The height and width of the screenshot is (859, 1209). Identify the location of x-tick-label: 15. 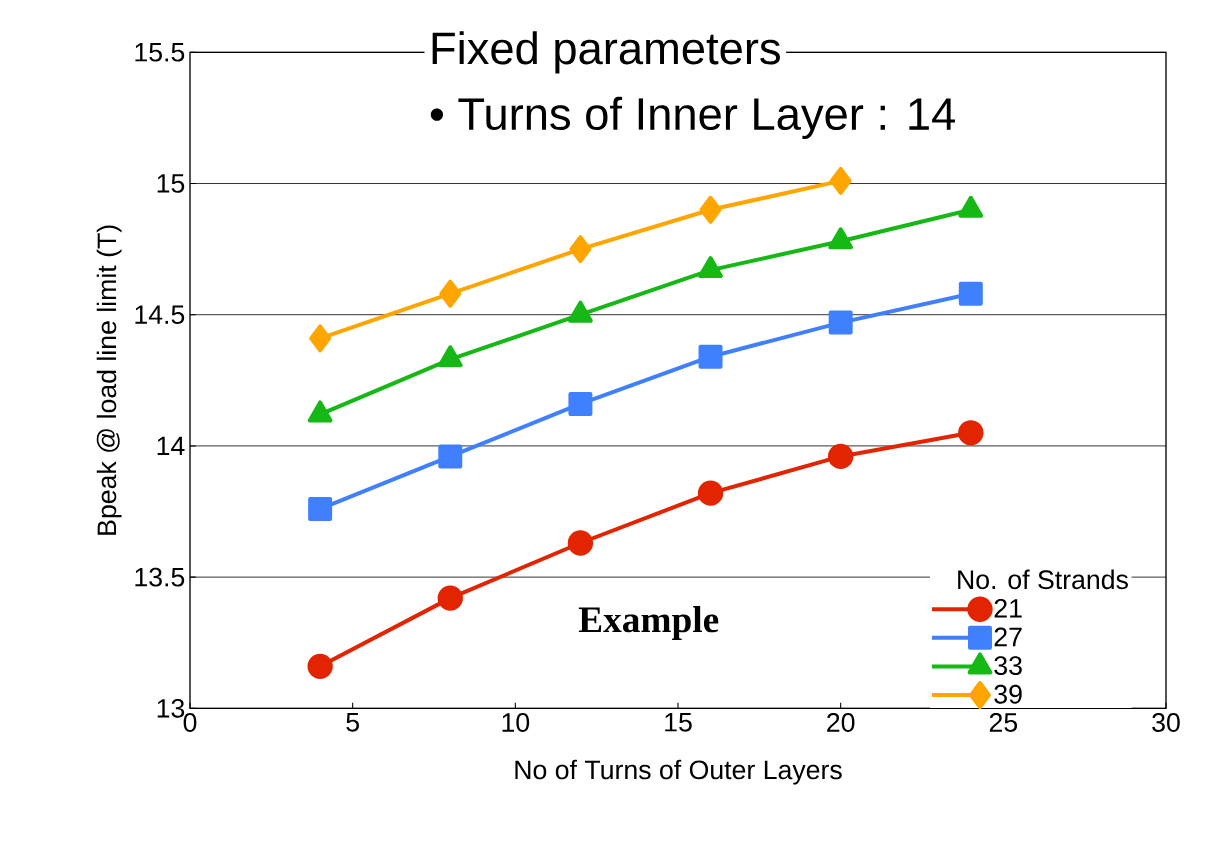
(678, 722).